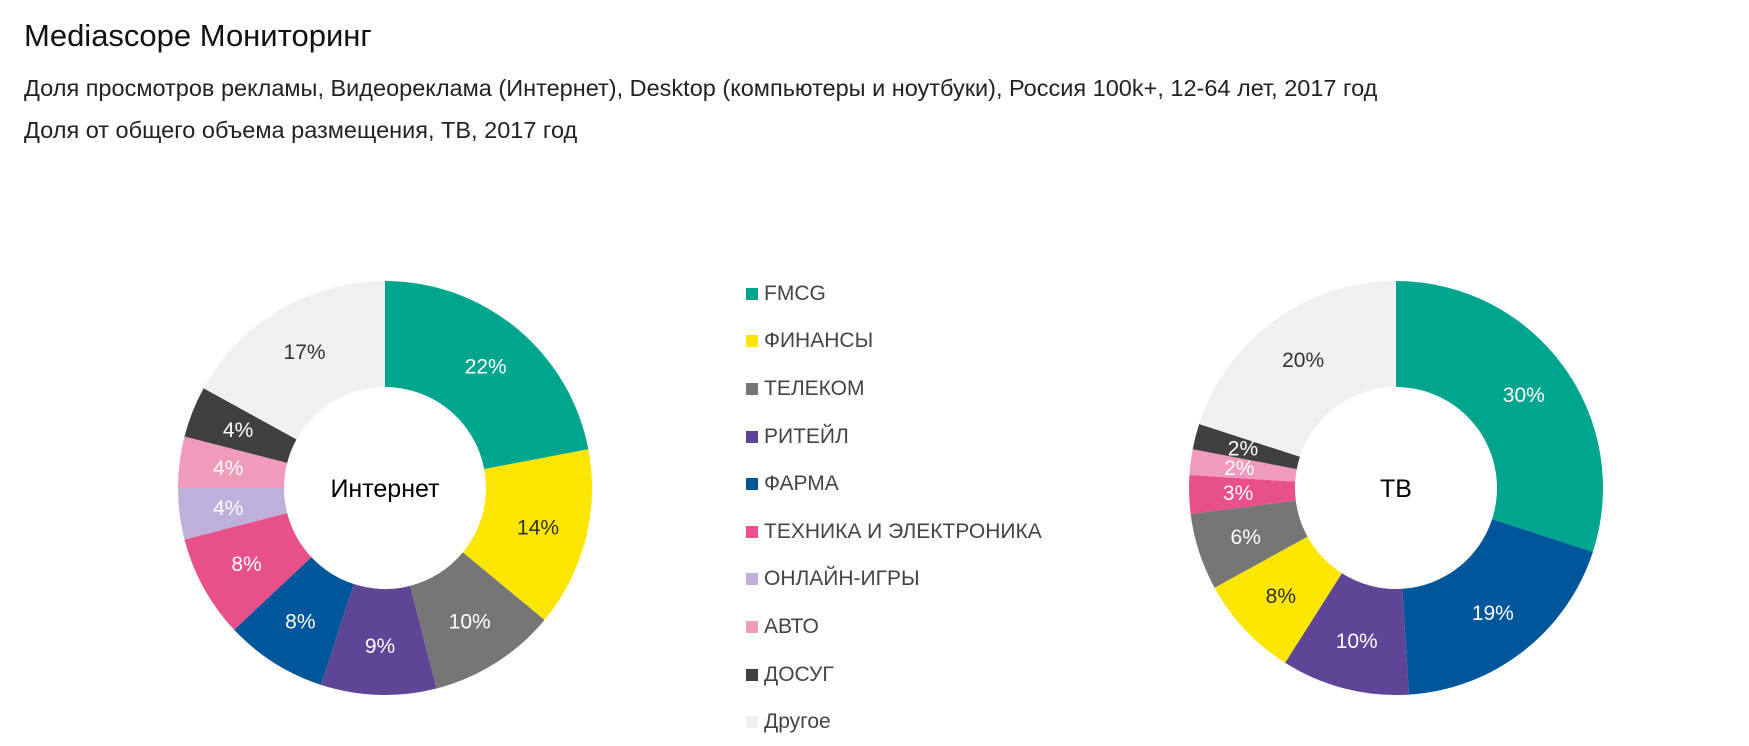 The height and width of the screenshot is (746, 1749). I want to click on data-label: 19%, so click(1493, 613).